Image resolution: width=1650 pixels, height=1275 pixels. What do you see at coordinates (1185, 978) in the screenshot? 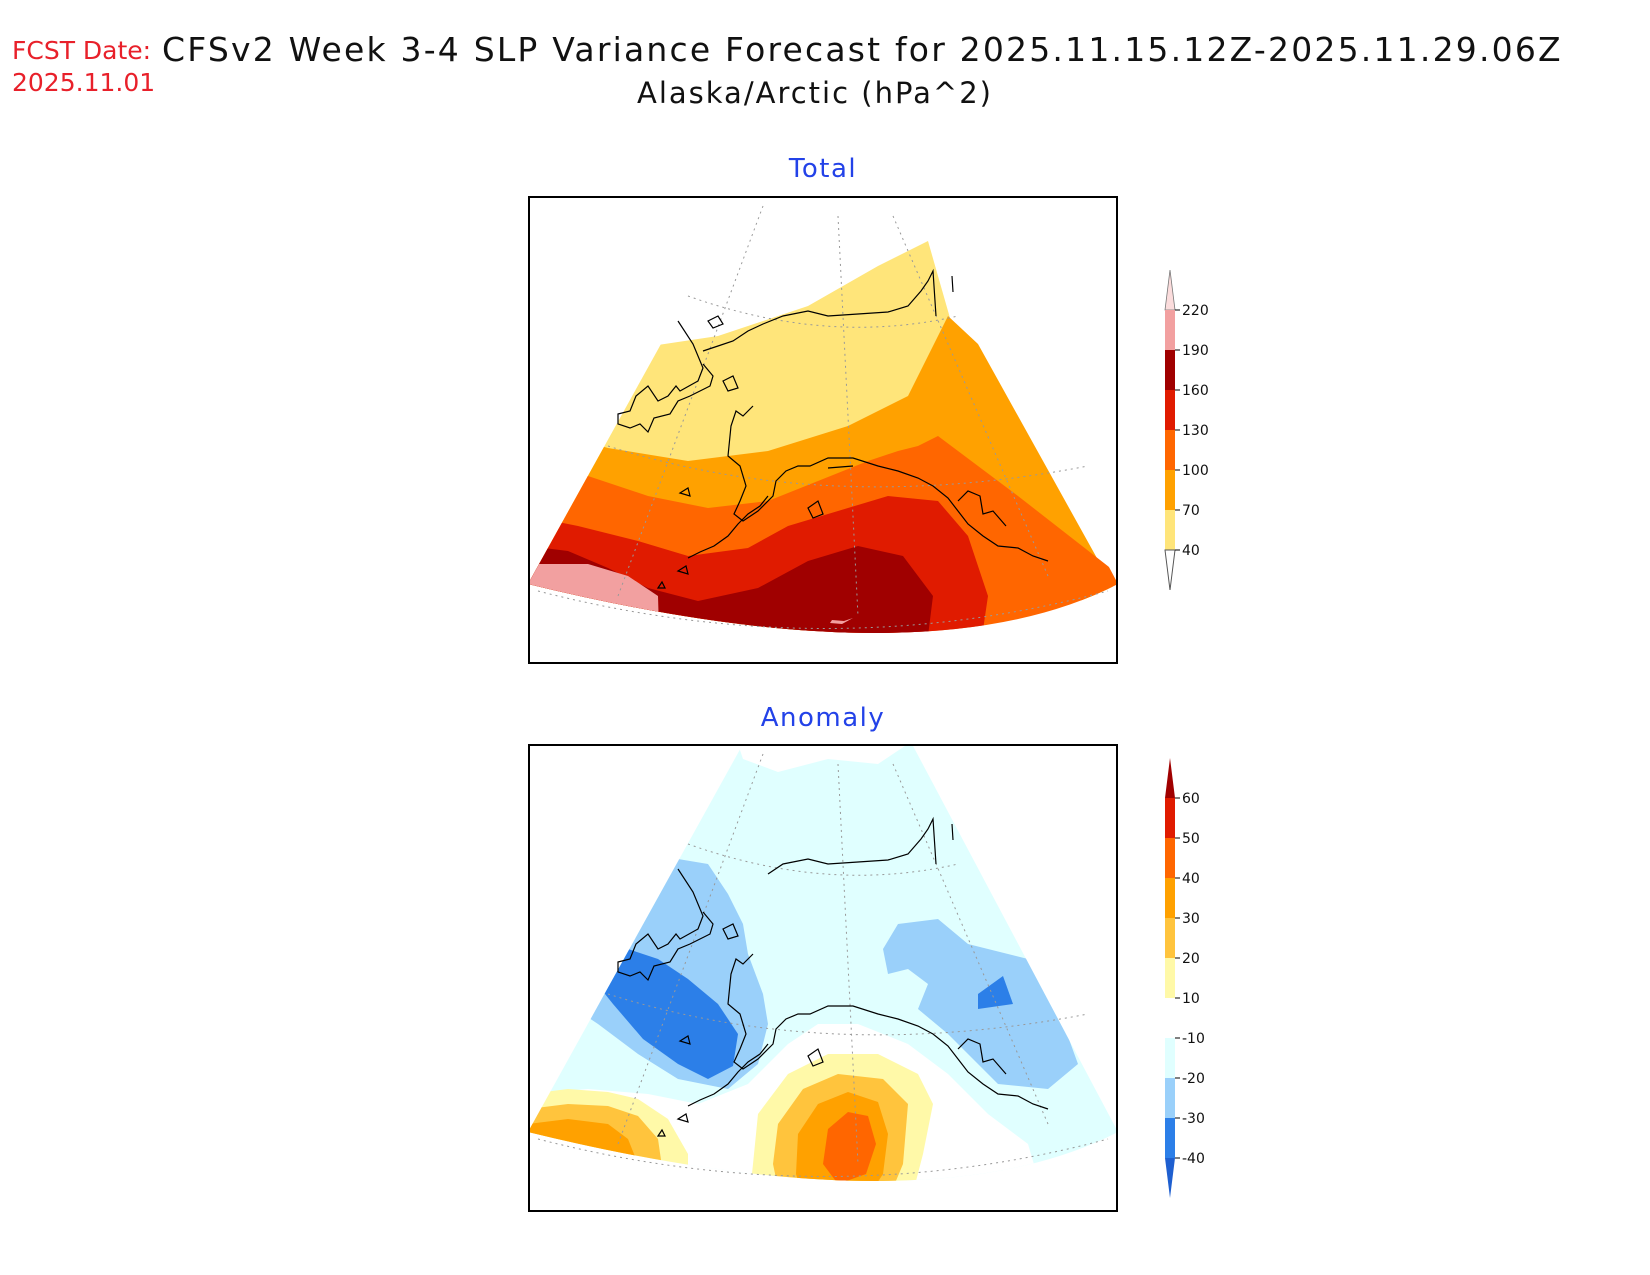
I see `anomaly-colorbar: 60 50 40 30 20 10 -10 -20 -30 -40` at bounding box center [1185, 978].